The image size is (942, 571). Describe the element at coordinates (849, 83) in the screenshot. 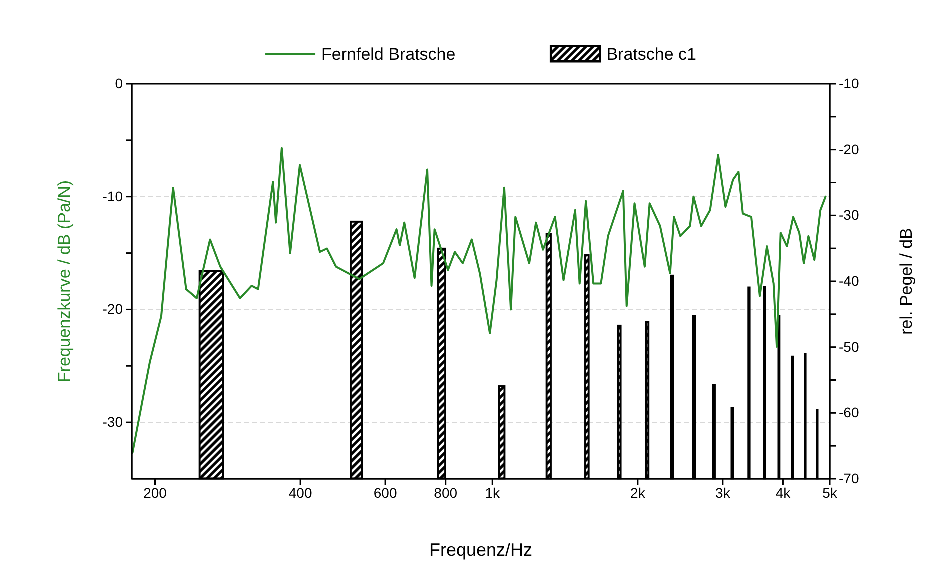

I see `y2-tick-label: -10` at that location.